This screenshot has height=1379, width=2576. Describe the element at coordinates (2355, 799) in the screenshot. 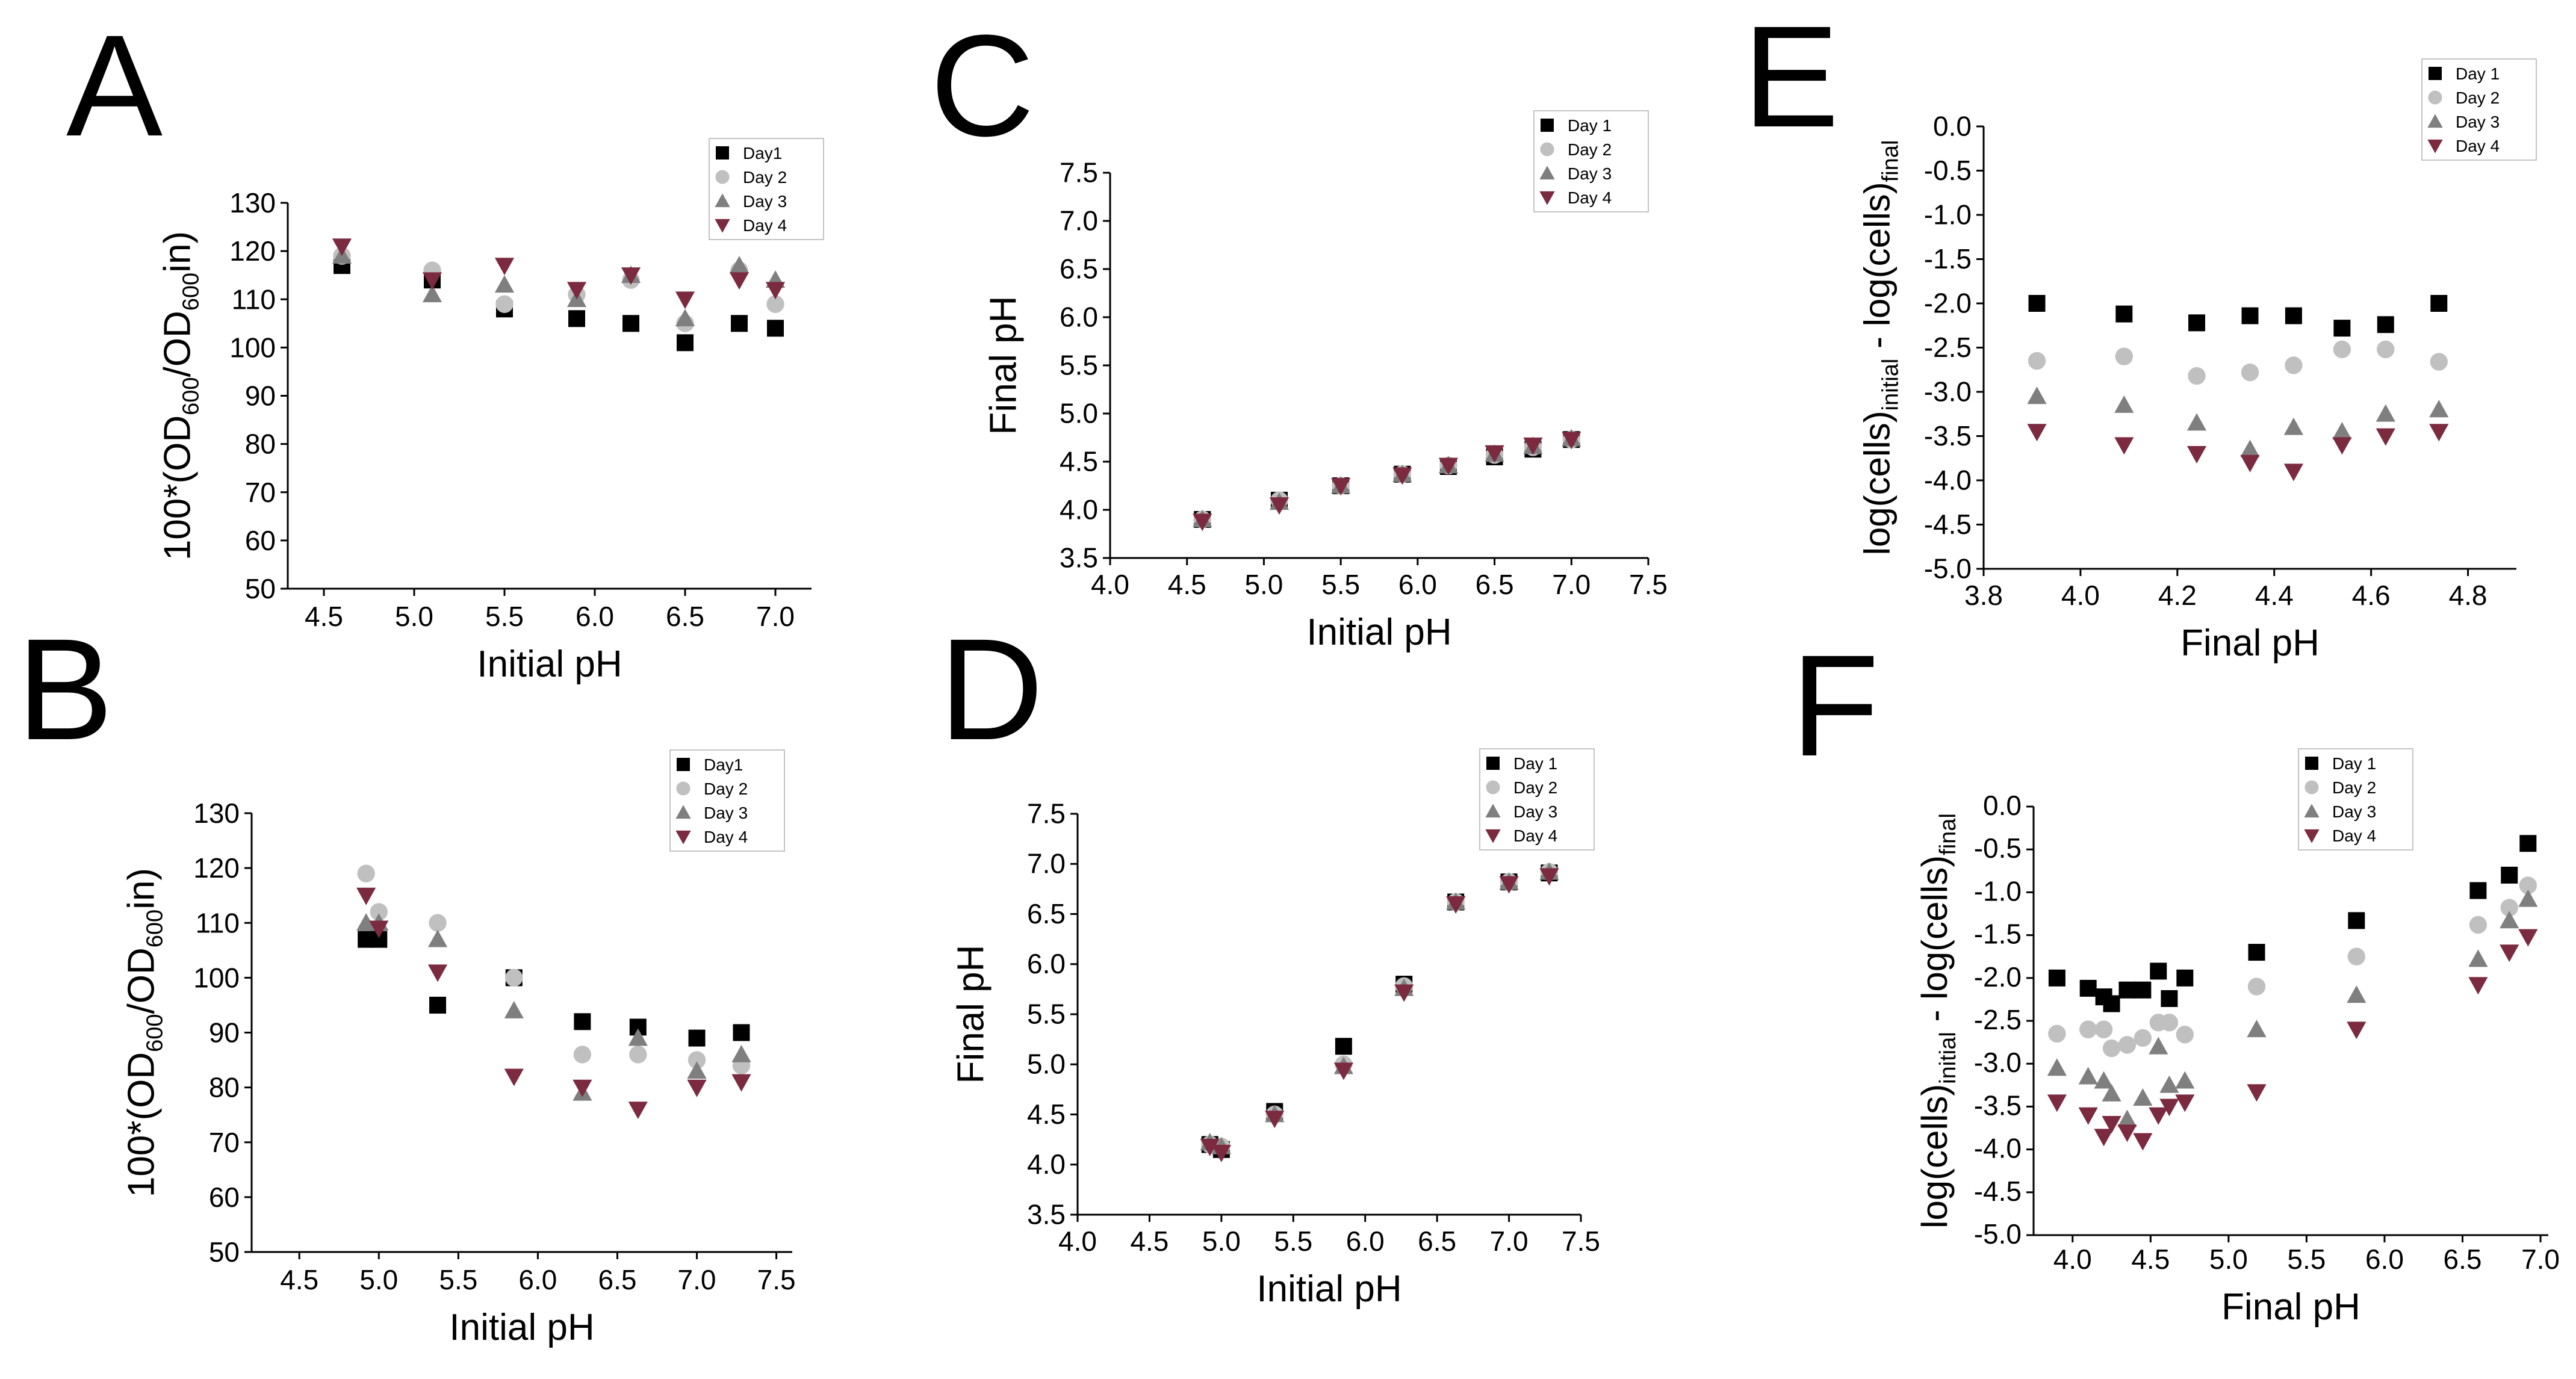

I see `legend: Day 1 Day 2 Day 3 Day 4` at that location.